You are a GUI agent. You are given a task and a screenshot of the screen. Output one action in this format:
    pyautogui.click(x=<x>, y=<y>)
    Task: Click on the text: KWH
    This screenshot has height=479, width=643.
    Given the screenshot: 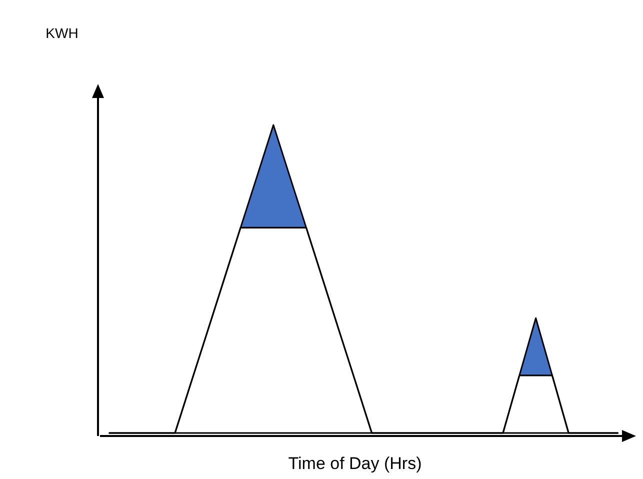 What is the action you would take?
    pyautogui.click(x=62, y=33)
    